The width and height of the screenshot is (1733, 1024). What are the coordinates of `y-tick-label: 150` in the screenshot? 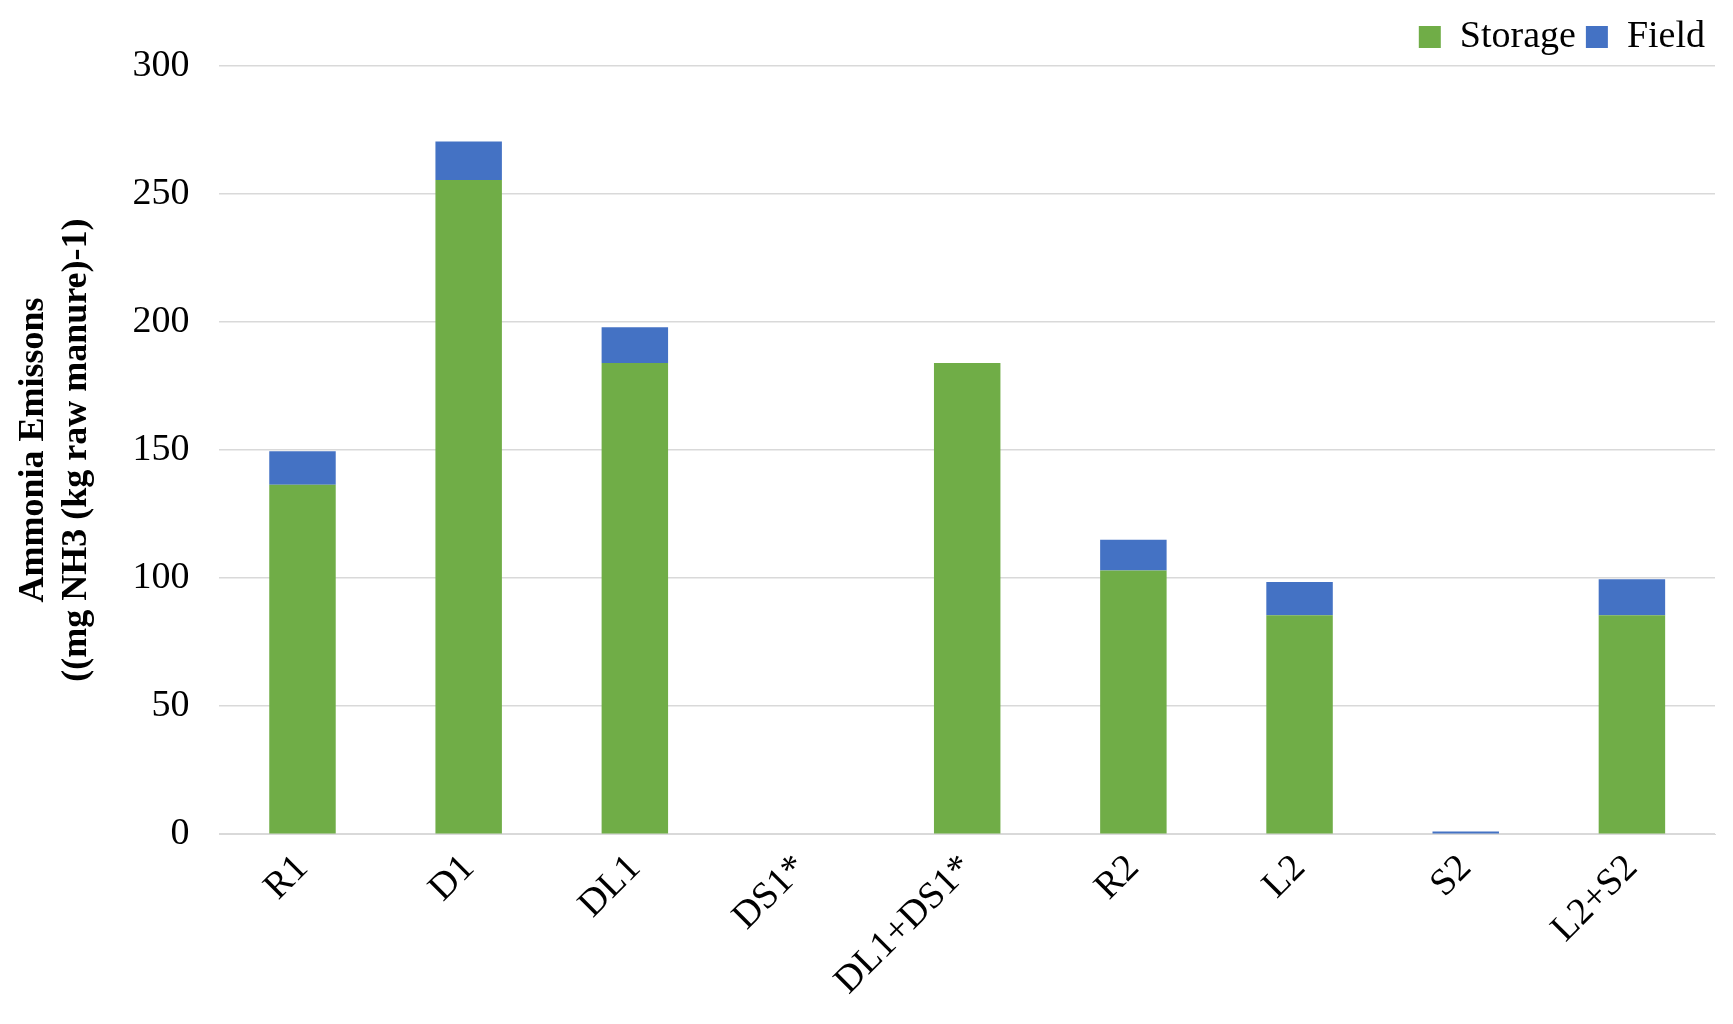 It's located at (161, 447).